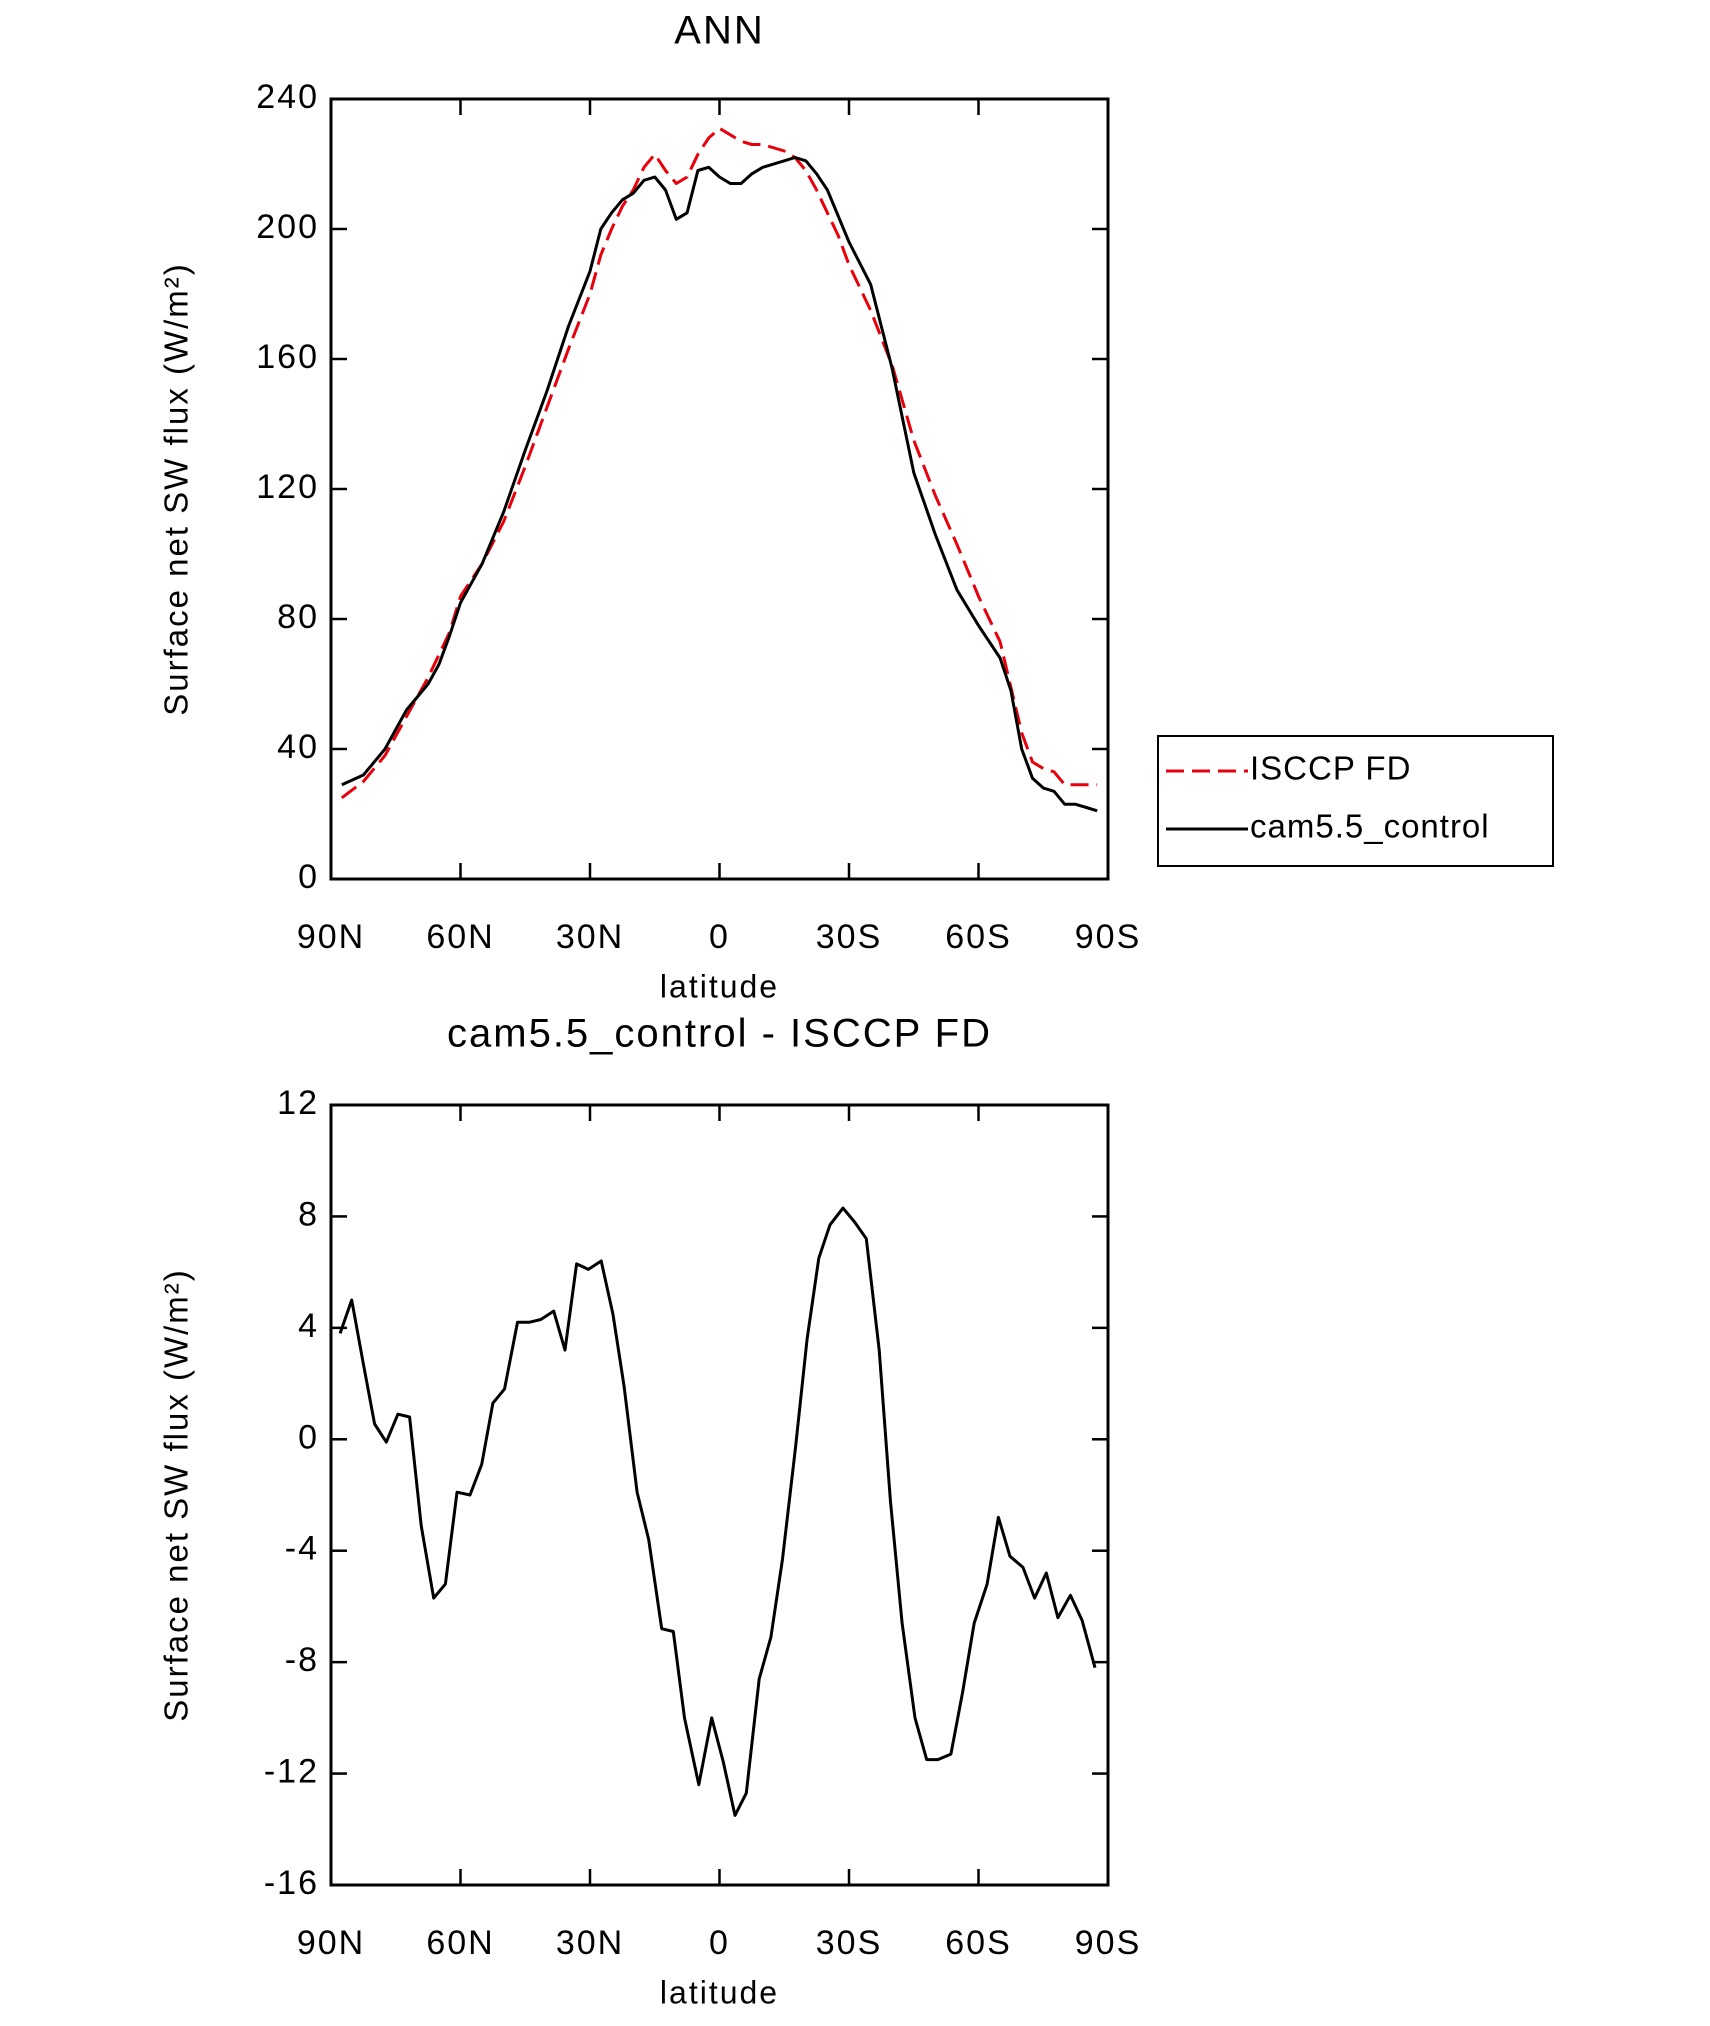 This screenshot has height=2026, width=1710. What do you see at coordinates (291, 1772) in the screenshot?
I see `y-tick-label: -12` at bounding box center [291, 1772].